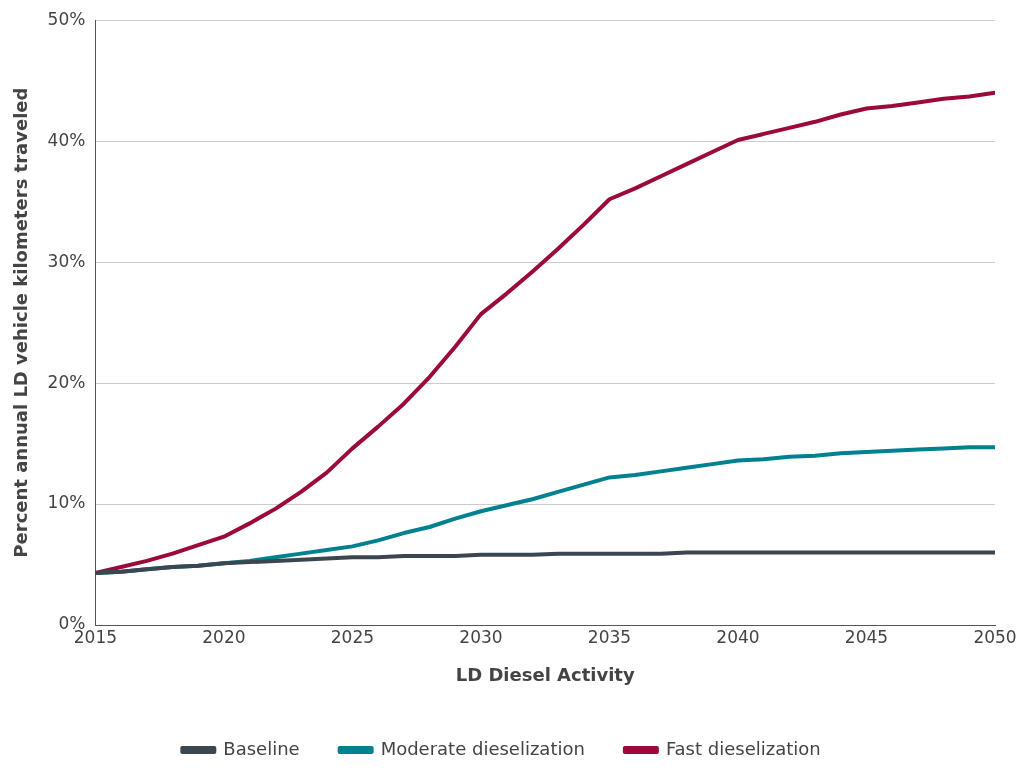 The image size is (1021, 773). What do you see at coordinates (66, 260) in the screenshot?
I see `y-tick-label: 30%` at bounding box center [66, 260].